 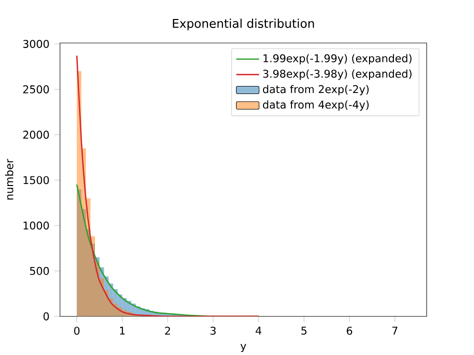 I want to click on y-tick-label: 500, so click(x=39, y=270).